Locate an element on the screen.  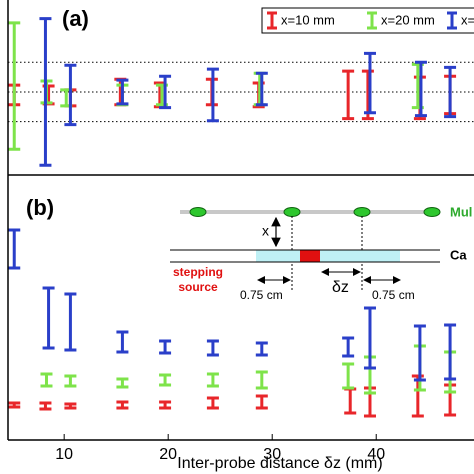
x-tick-label: 40 is located at coordinates (376, 454).